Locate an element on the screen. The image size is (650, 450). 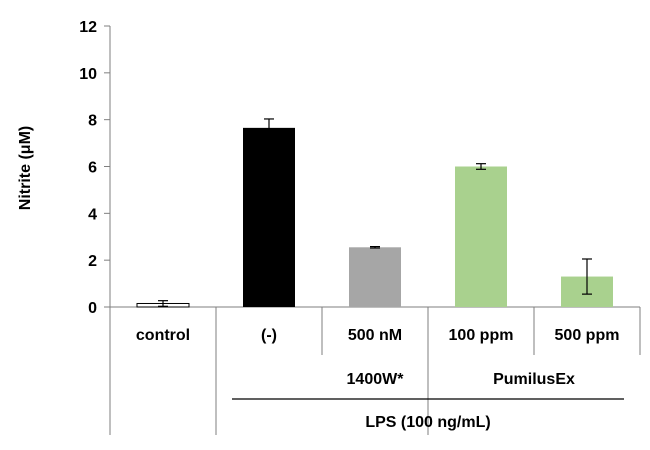
y-tick-label: 10 is located at coordinates (88, 74).